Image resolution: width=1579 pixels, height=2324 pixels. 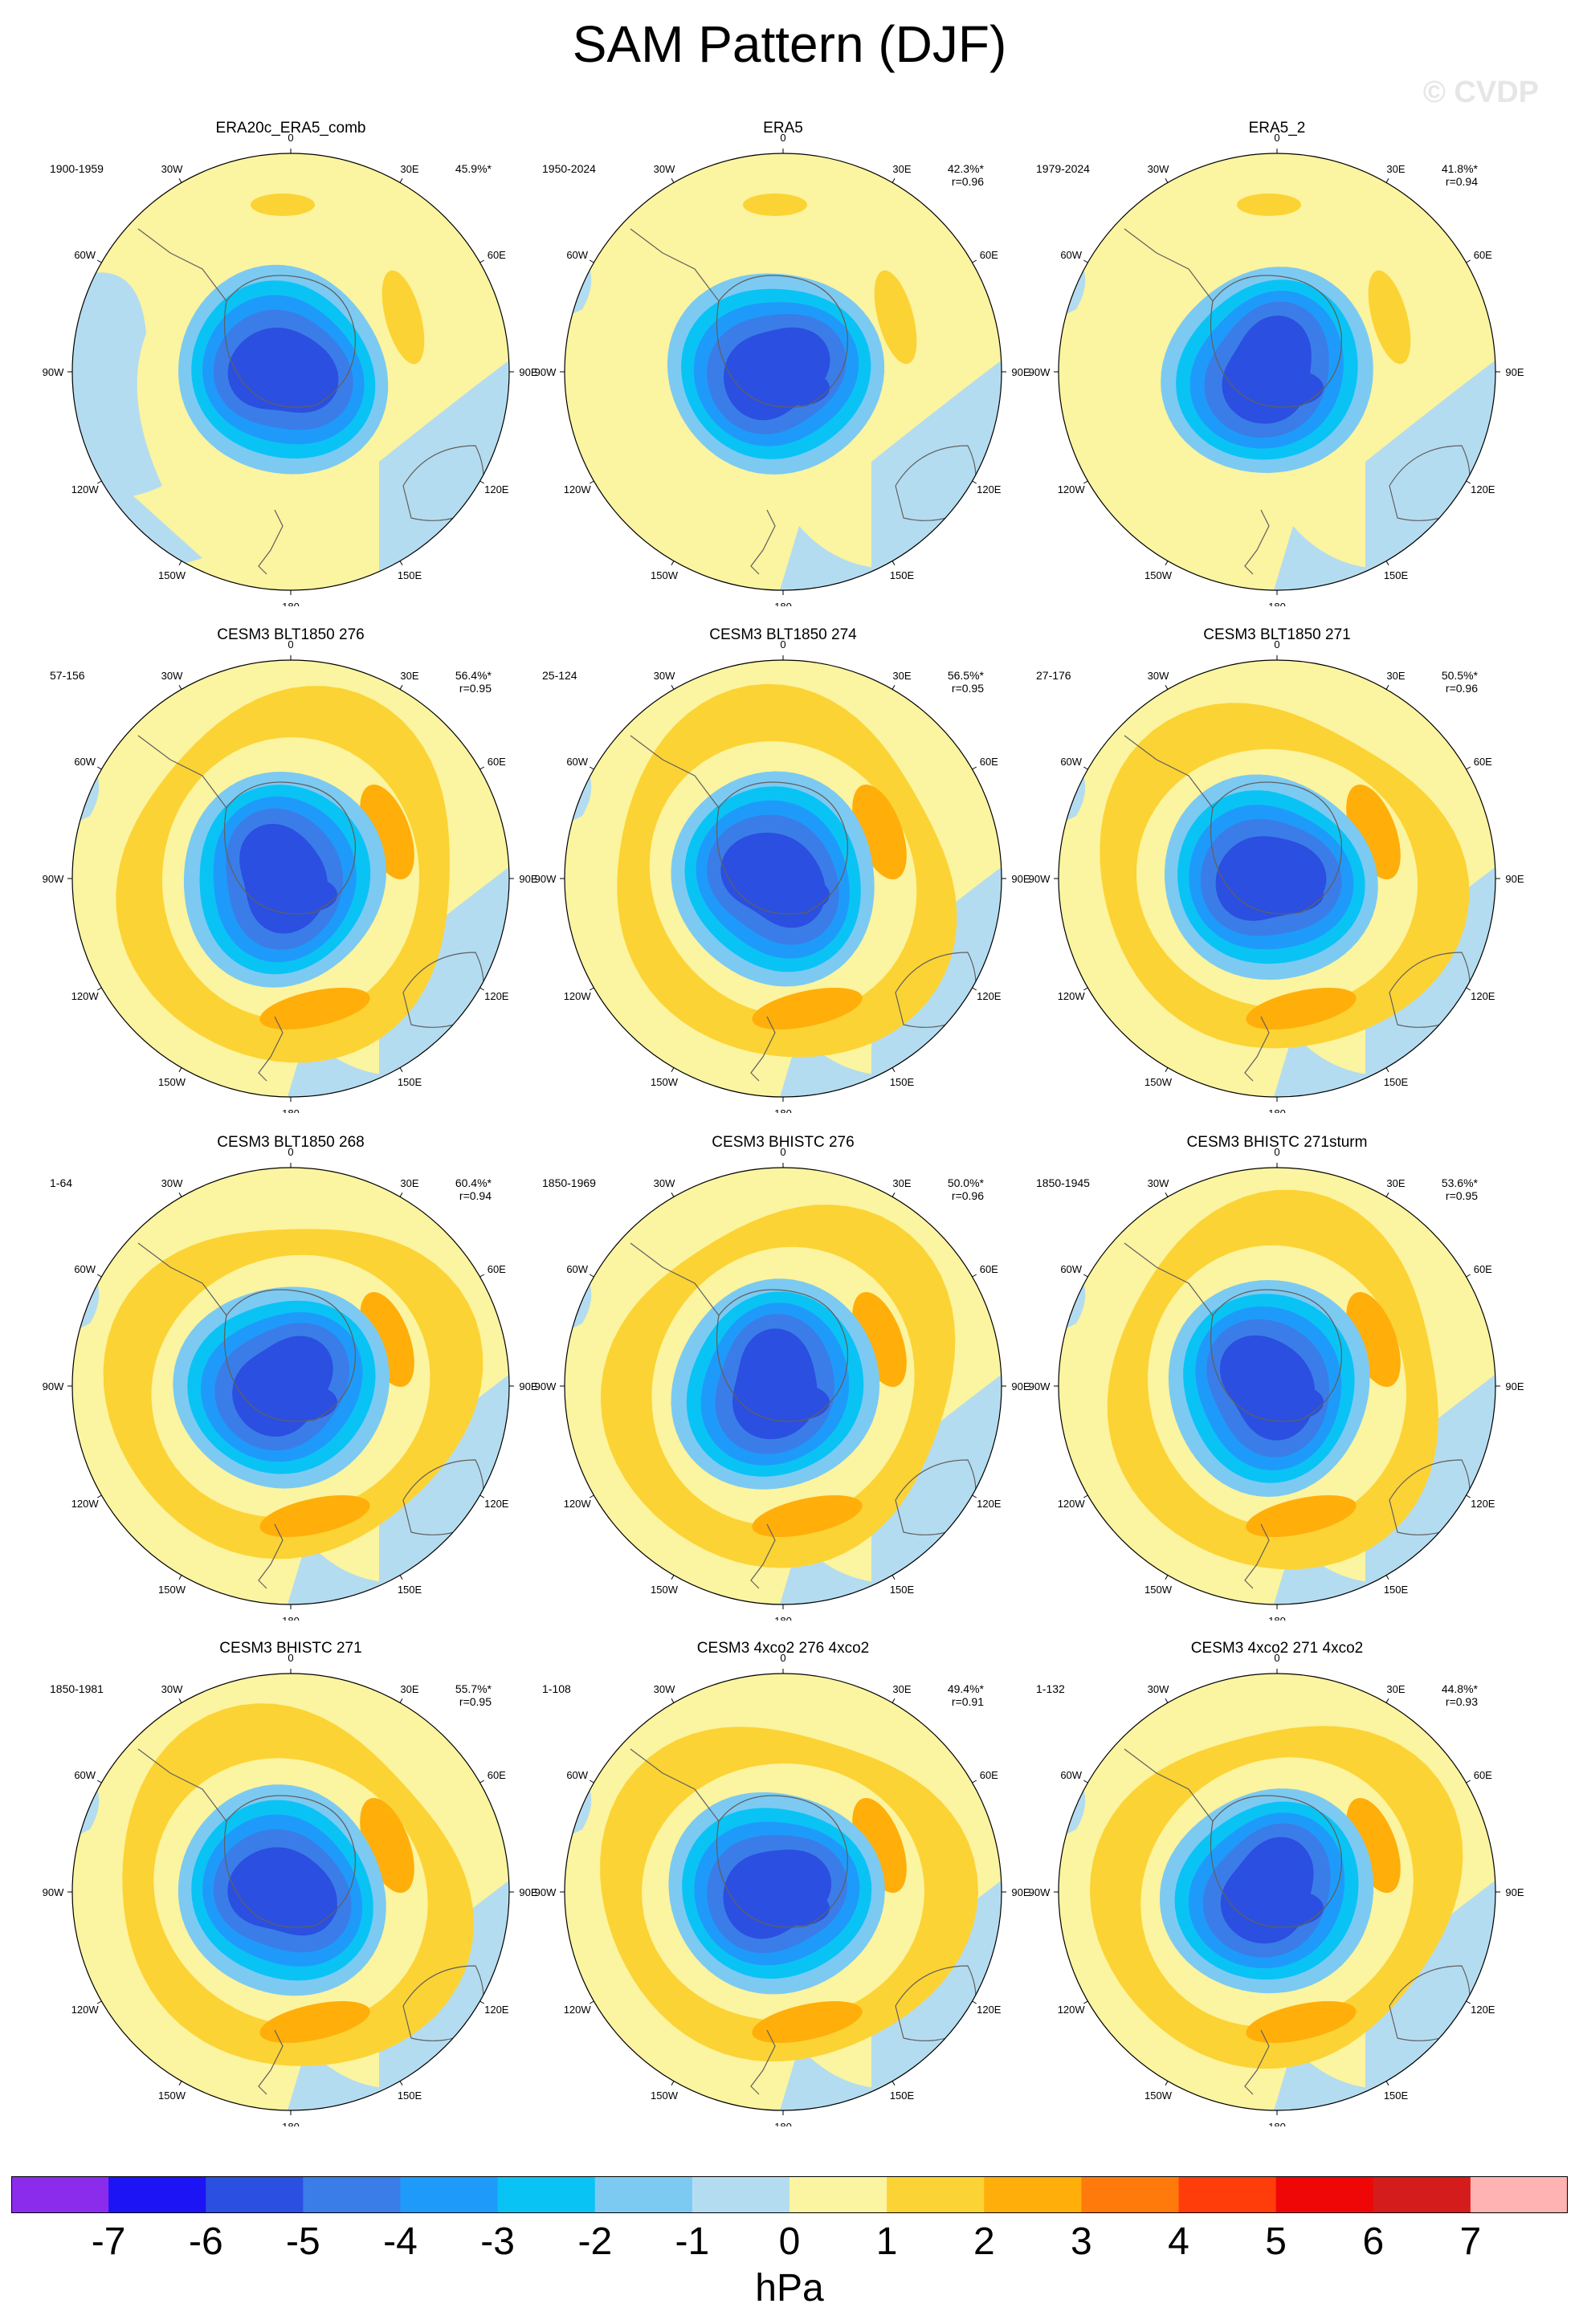 I want to click on panel-years: 1-132, so click(x=1050, y=1689).